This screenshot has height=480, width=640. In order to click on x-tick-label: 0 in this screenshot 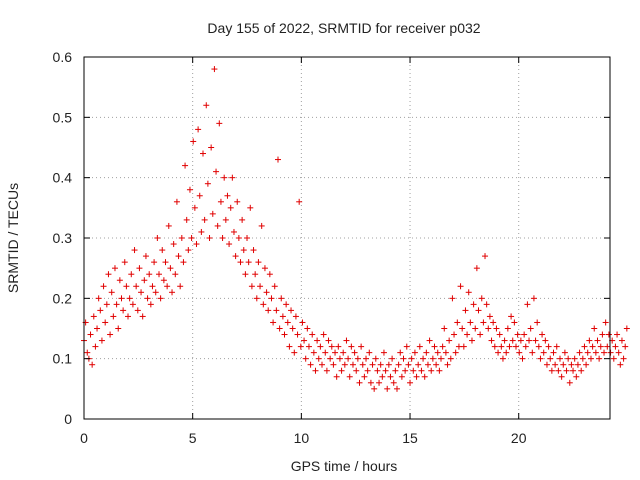, I will do `click(84, 438)`.